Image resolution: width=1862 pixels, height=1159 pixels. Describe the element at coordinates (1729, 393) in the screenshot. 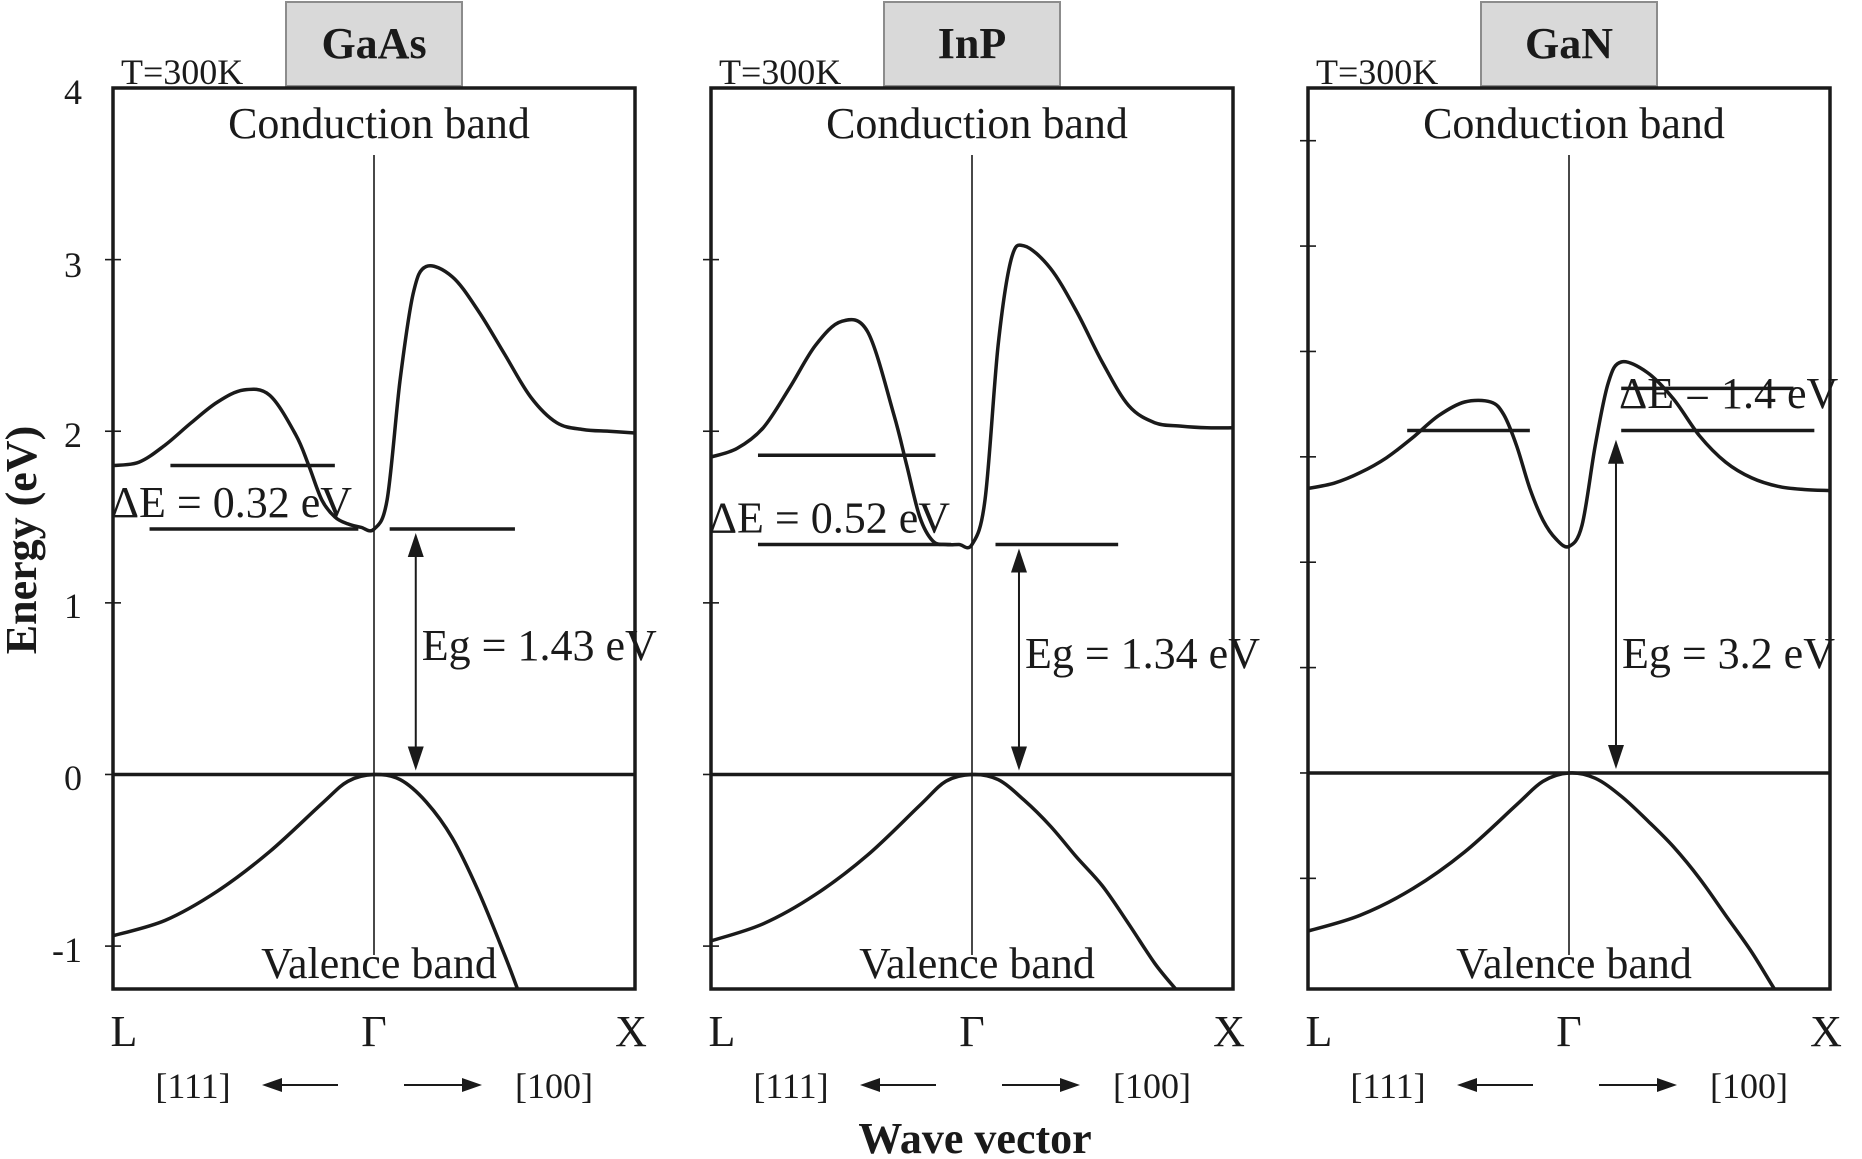

I see `delta-e-label: ΔE = 1.4 eV` at that location.